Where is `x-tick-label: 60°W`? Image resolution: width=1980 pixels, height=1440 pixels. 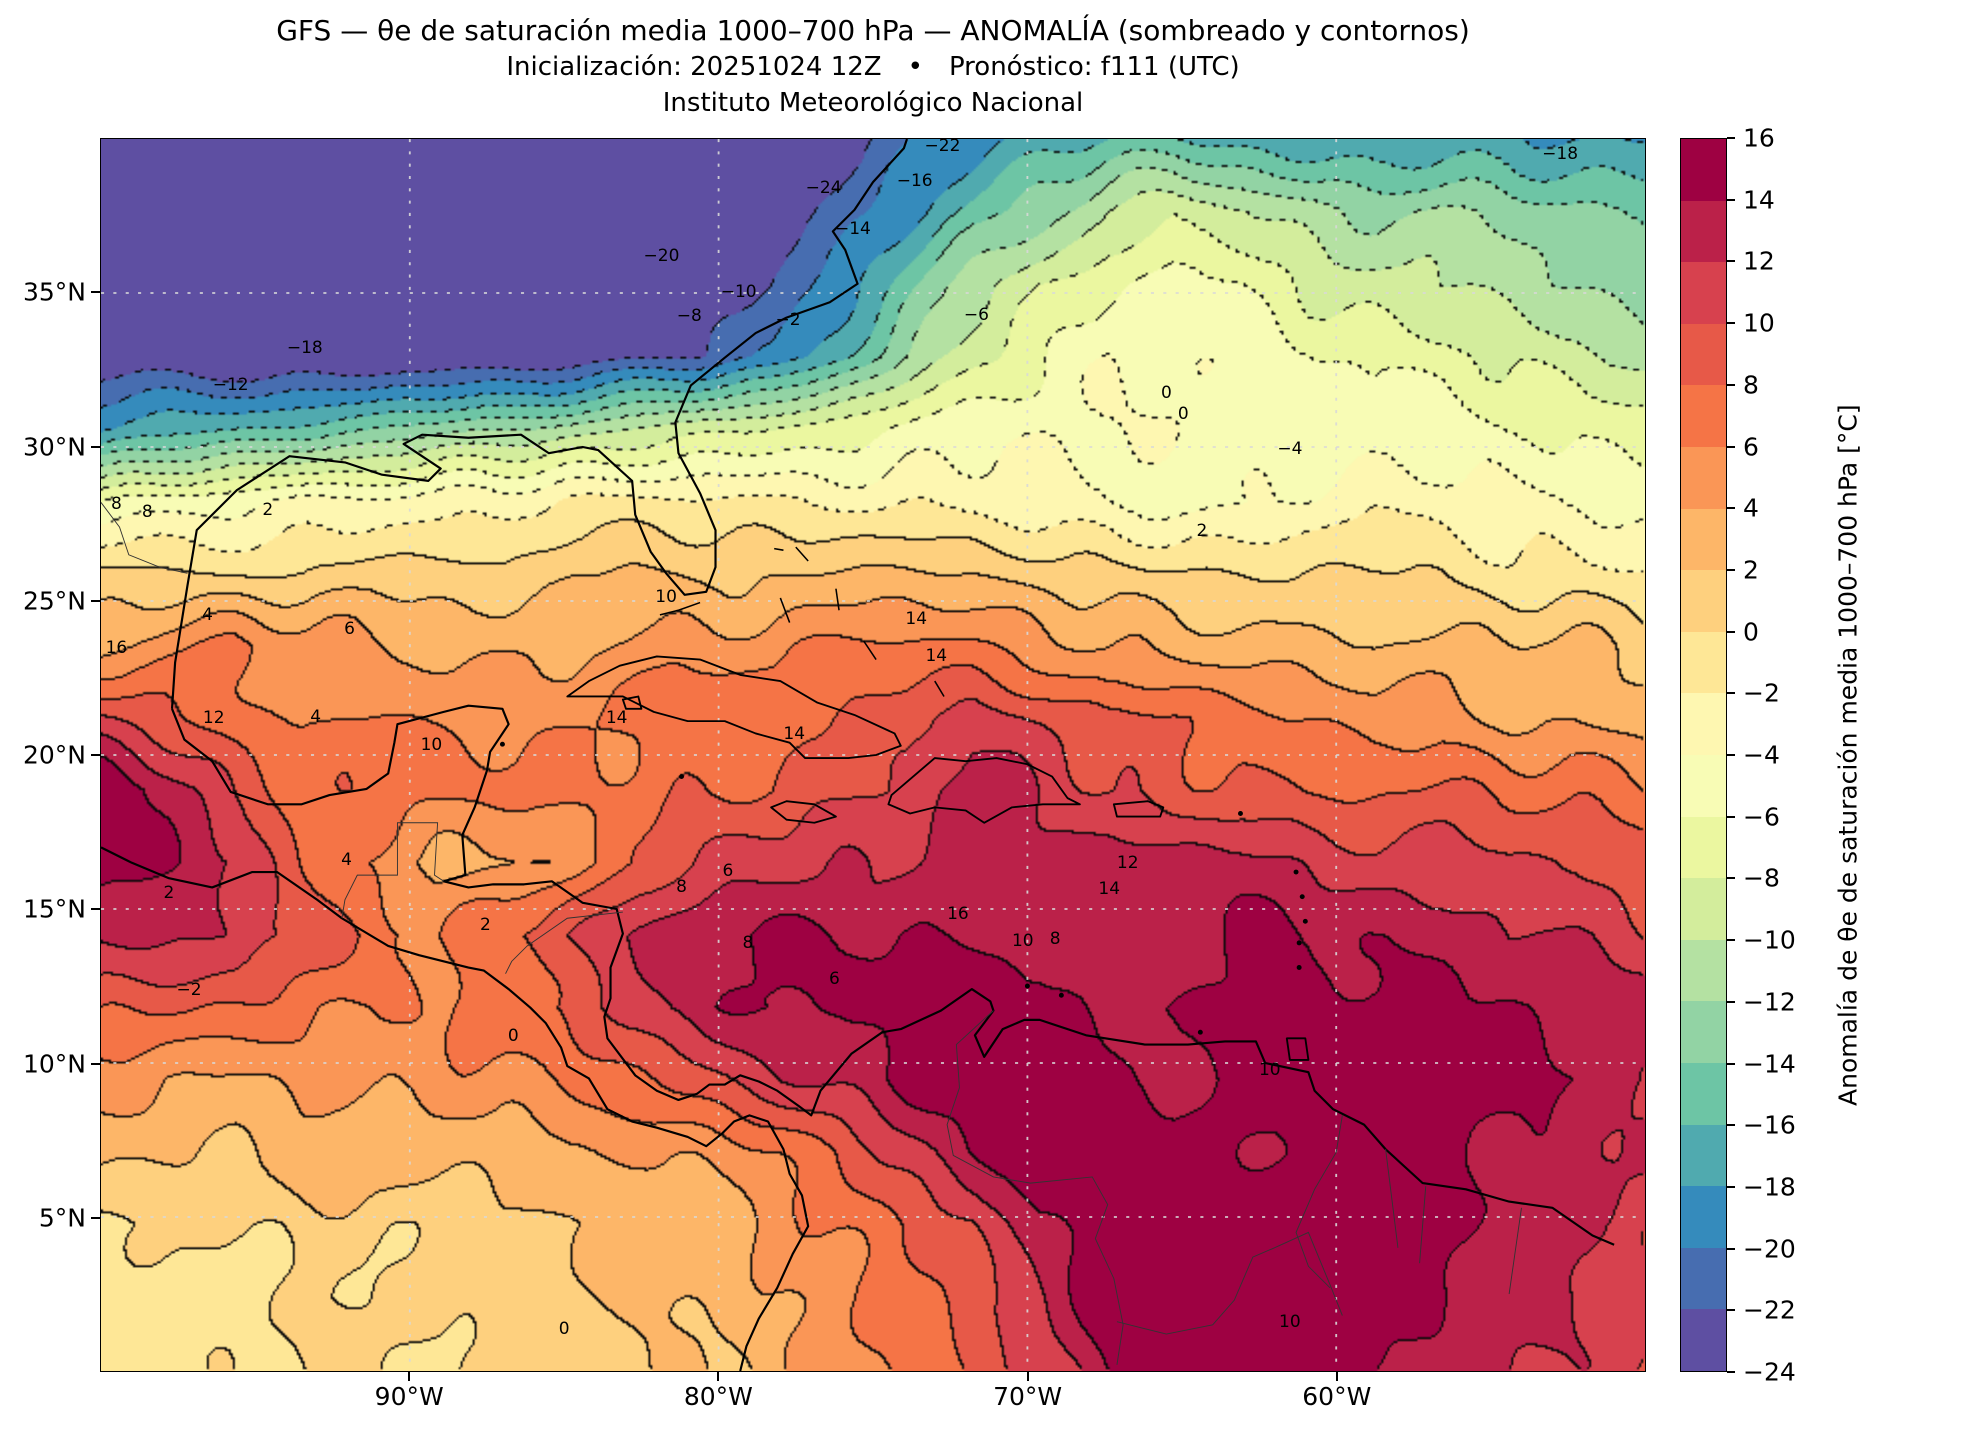 x-tick-label: 60°W is located at coordinates (1337, 1396).